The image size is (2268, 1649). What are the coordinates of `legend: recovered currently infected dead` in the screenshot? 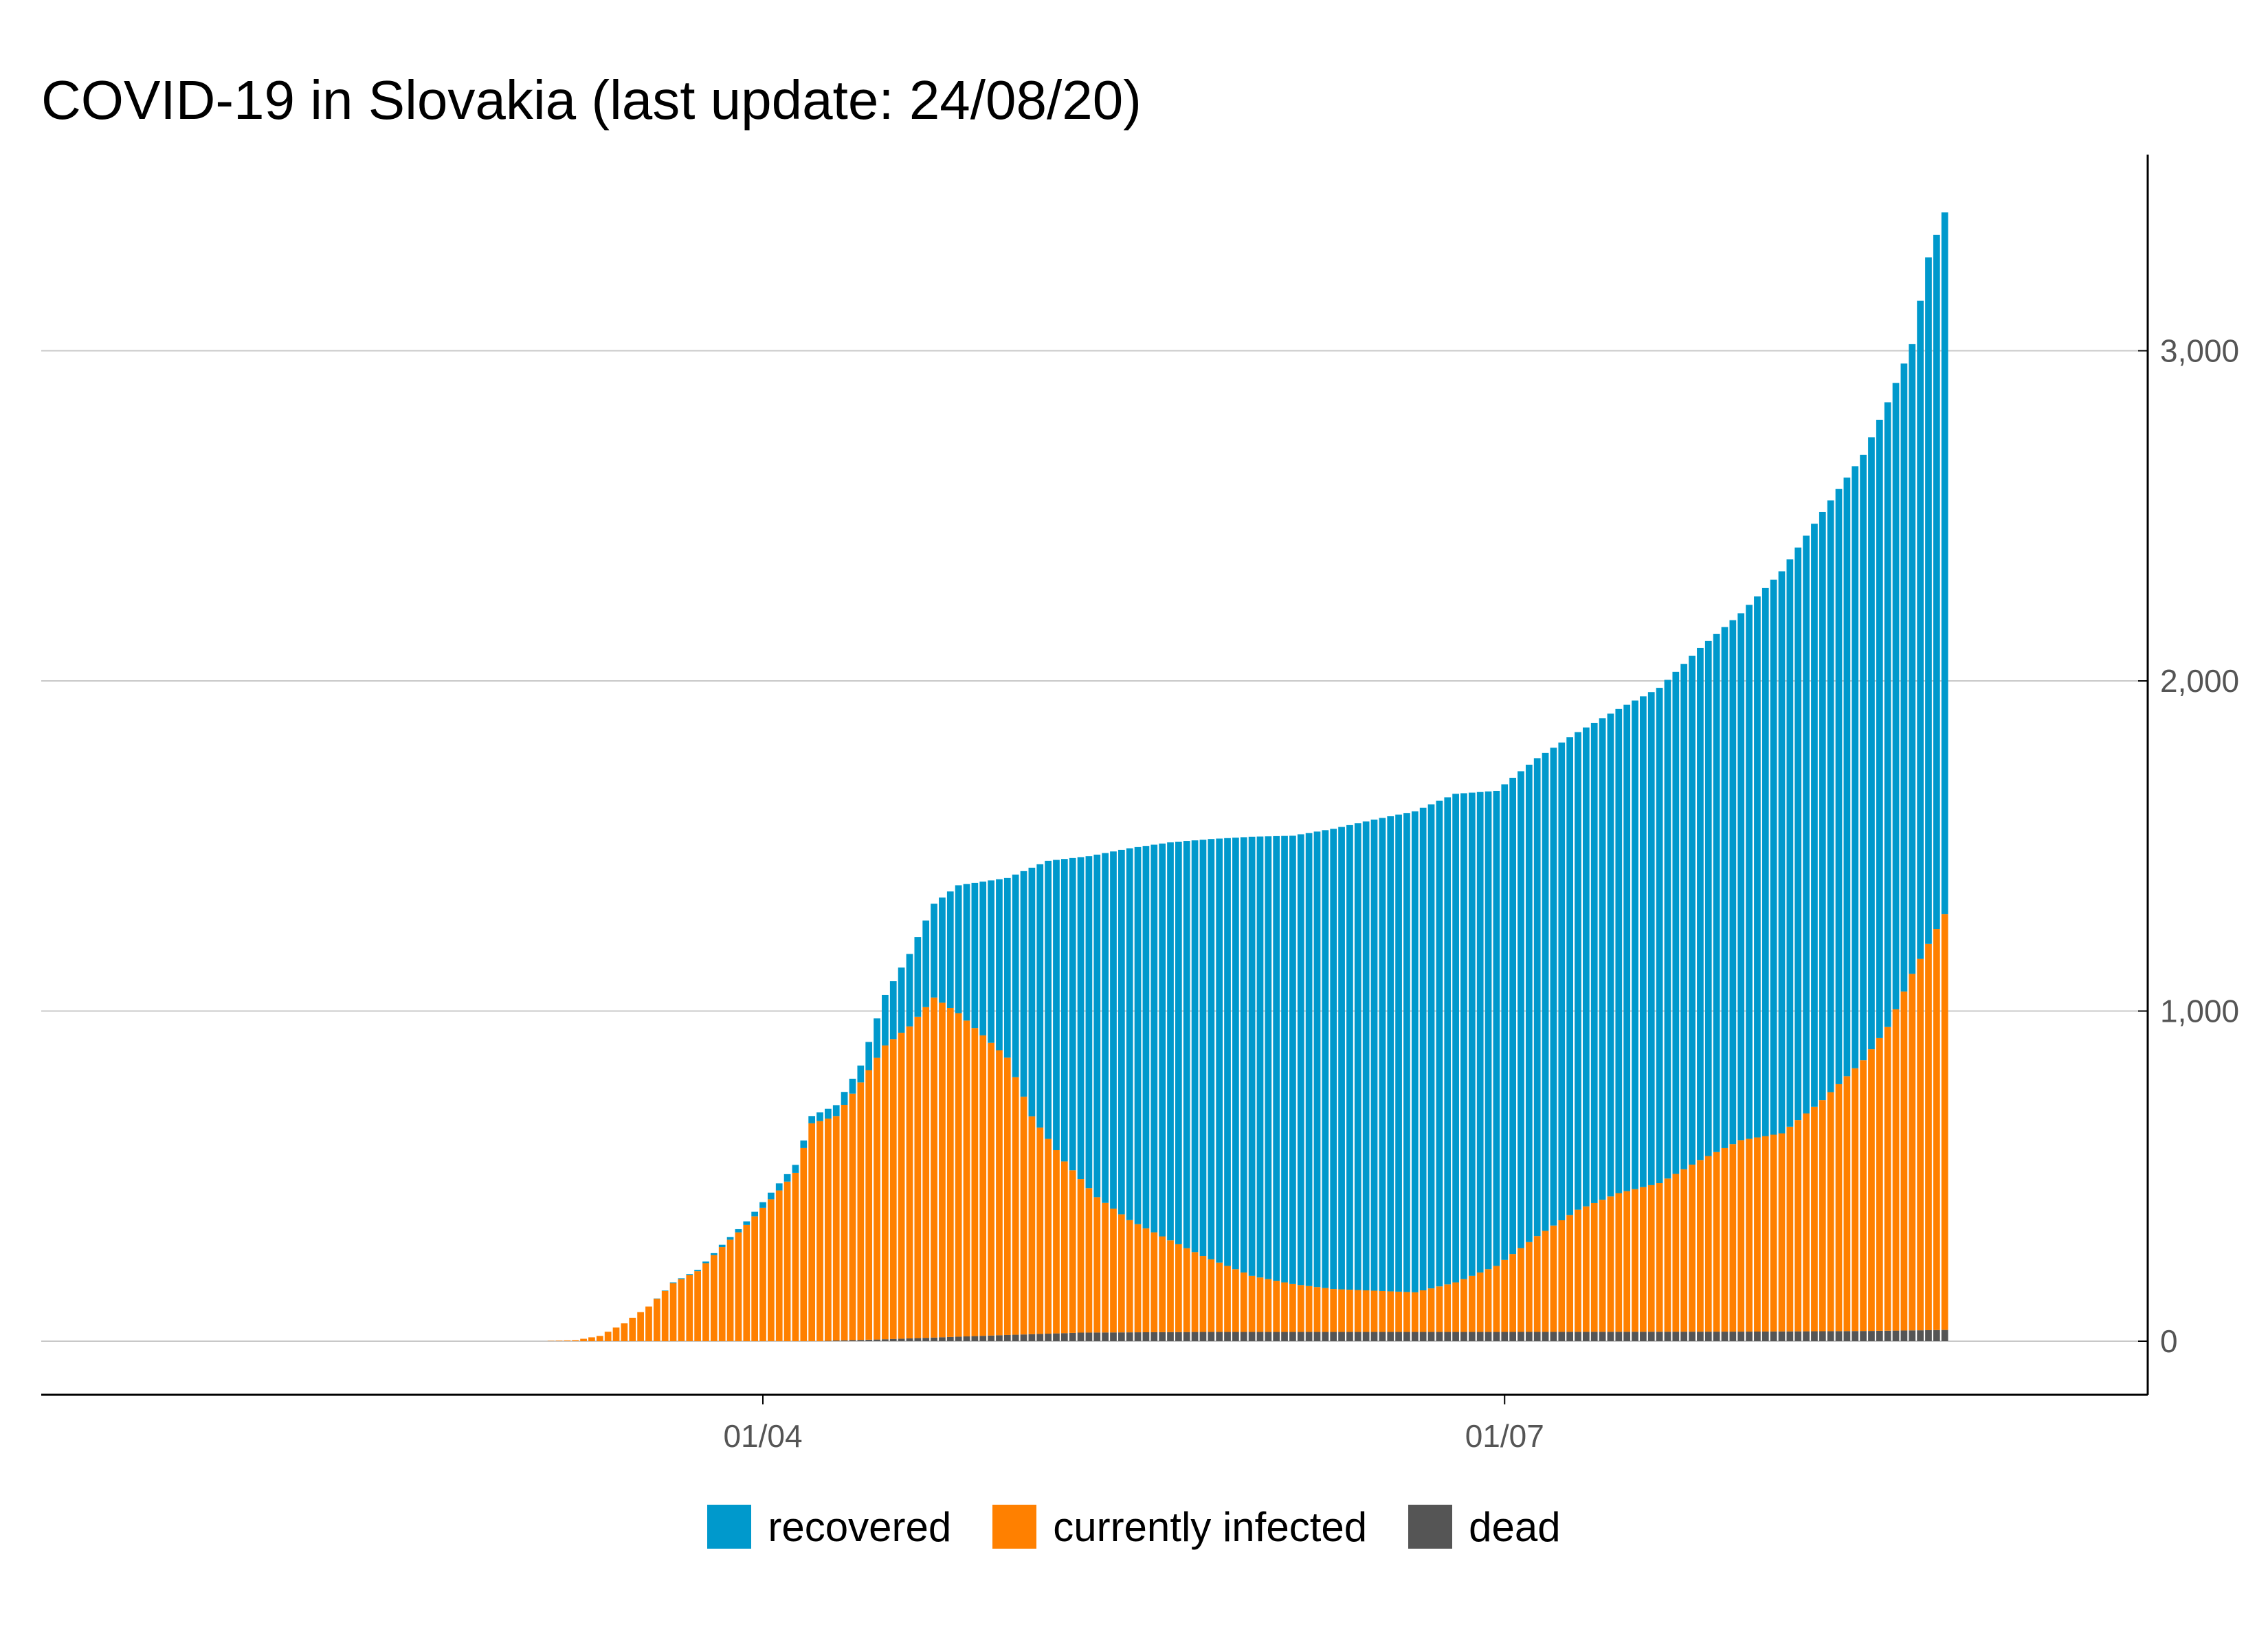 It's located at (1134, 1526).